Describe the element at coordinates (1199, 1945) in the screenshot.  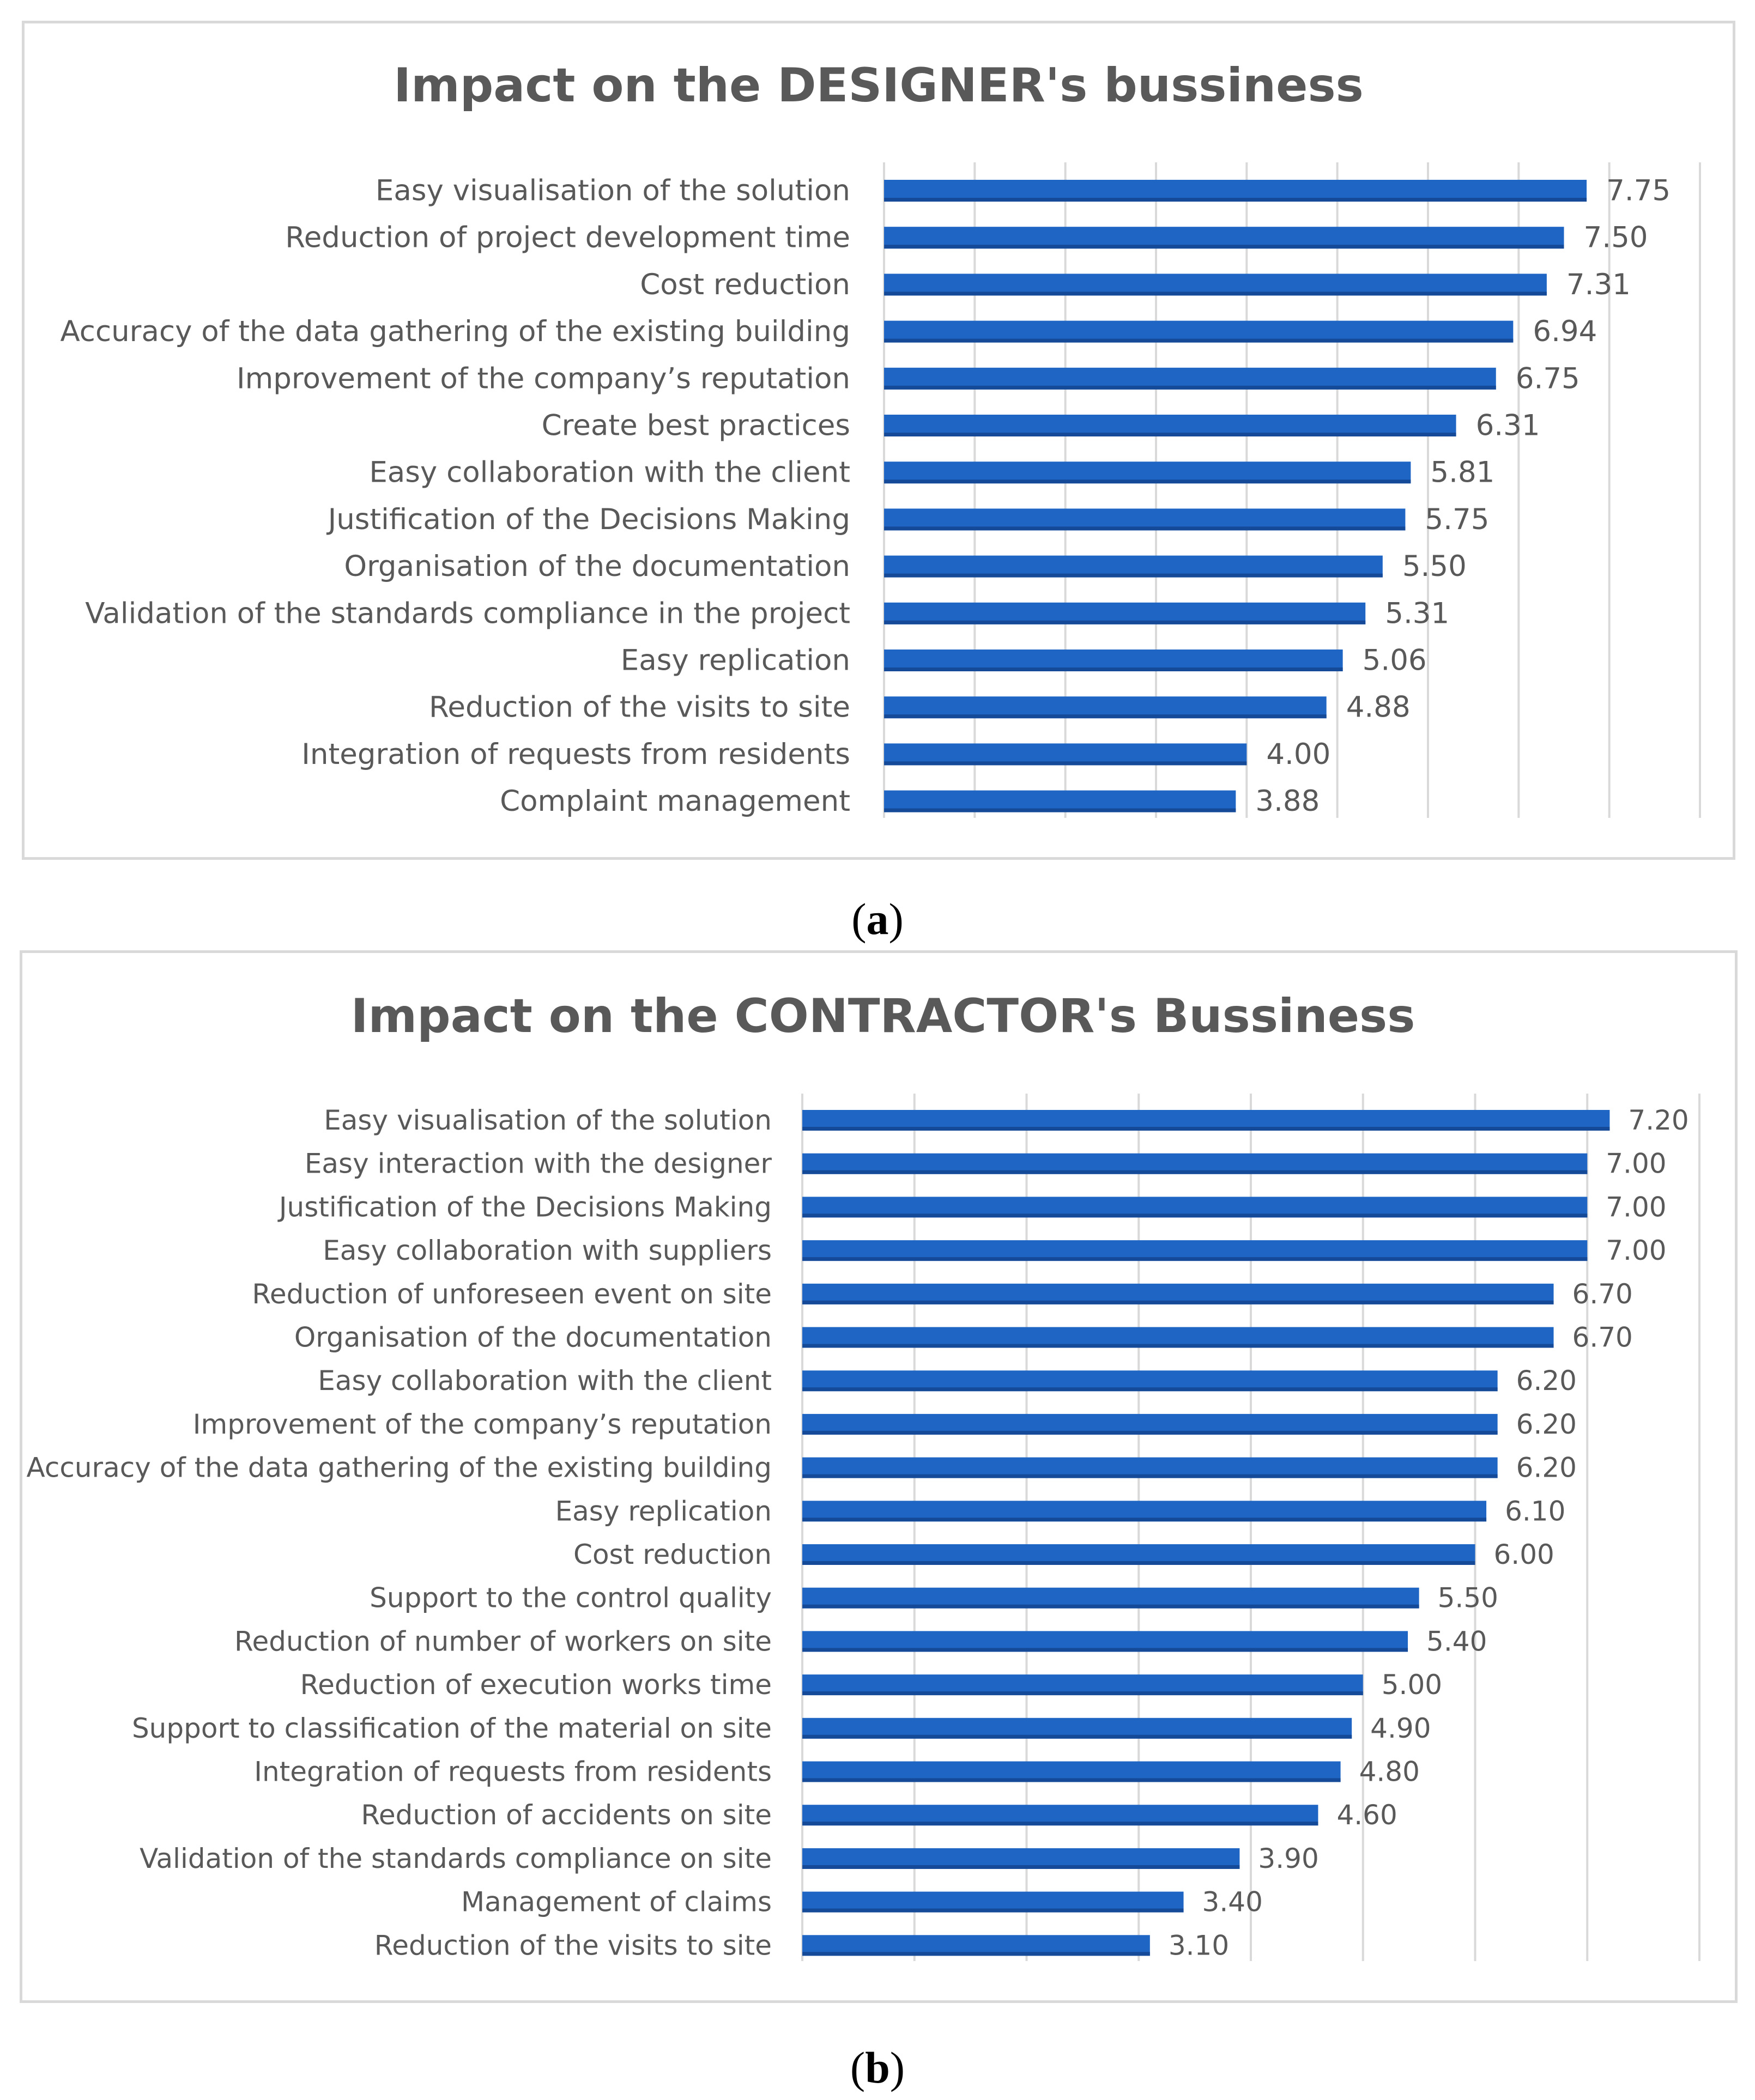
I see `contractor-value-label: 3.10` at that location.